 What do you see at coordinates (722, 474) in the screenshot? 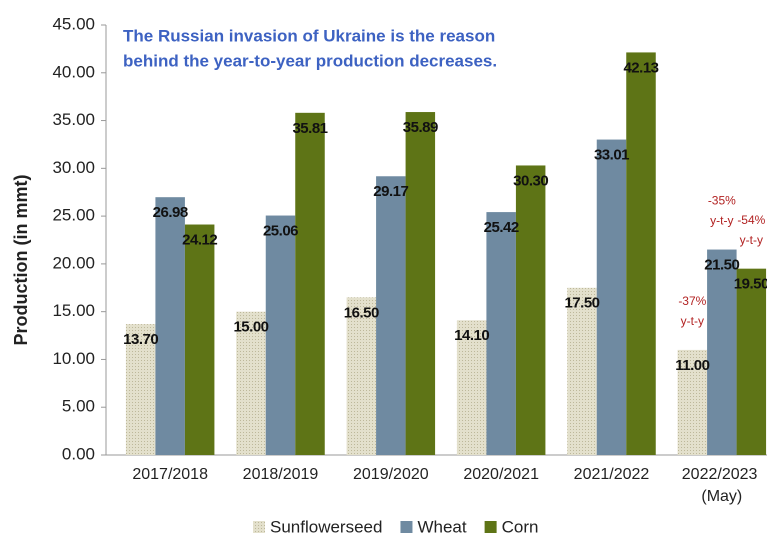
I see `x-tick-label-line: 2022/2023` at bounding box center [722, 474].